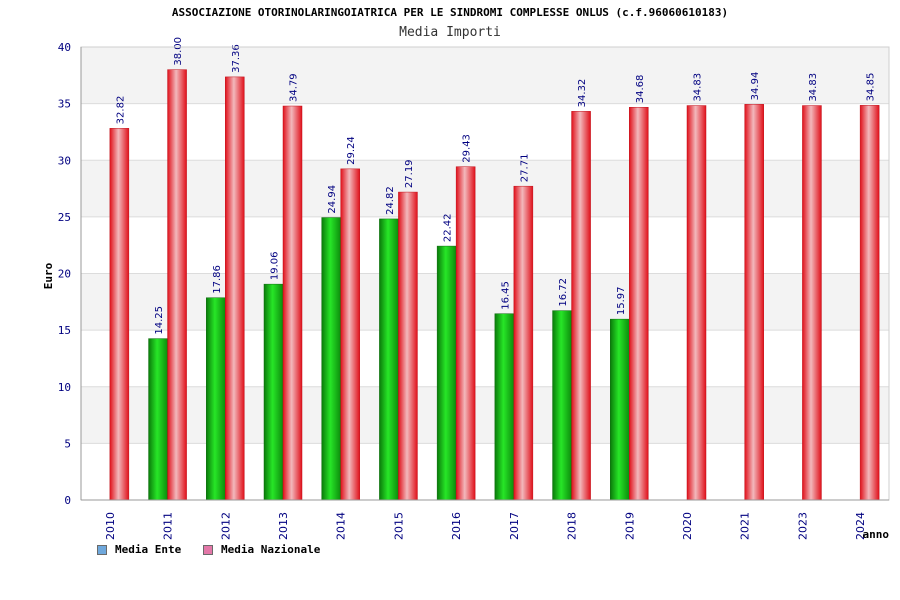 This screenshot has width=900, height=600. Describe the element at coordinates (467, 148) in the screenshot. I see `data-label: 29.43` at that location.